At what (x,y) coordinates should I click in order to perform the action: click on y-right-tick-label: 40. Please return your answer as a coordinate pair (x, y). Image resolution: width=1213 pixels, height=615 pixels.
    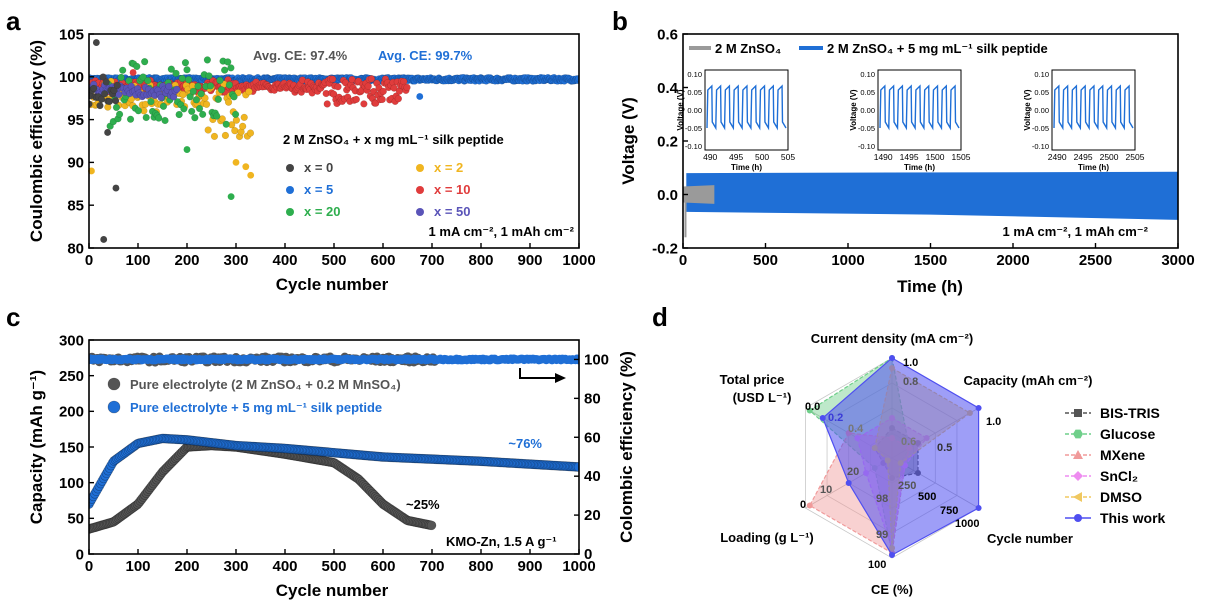
    Looking at the image, I should click on (592, 476).